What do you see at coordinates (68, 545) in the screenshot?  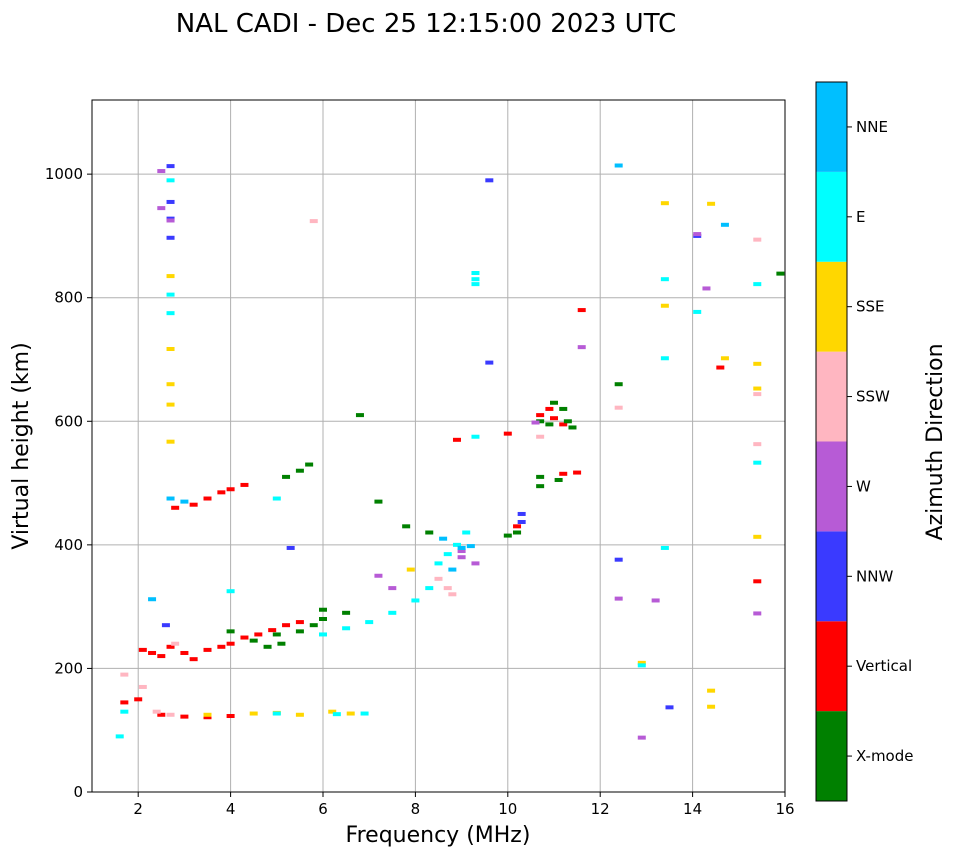 I see `y-tick-label: 400` at bounding box center [68, 545].